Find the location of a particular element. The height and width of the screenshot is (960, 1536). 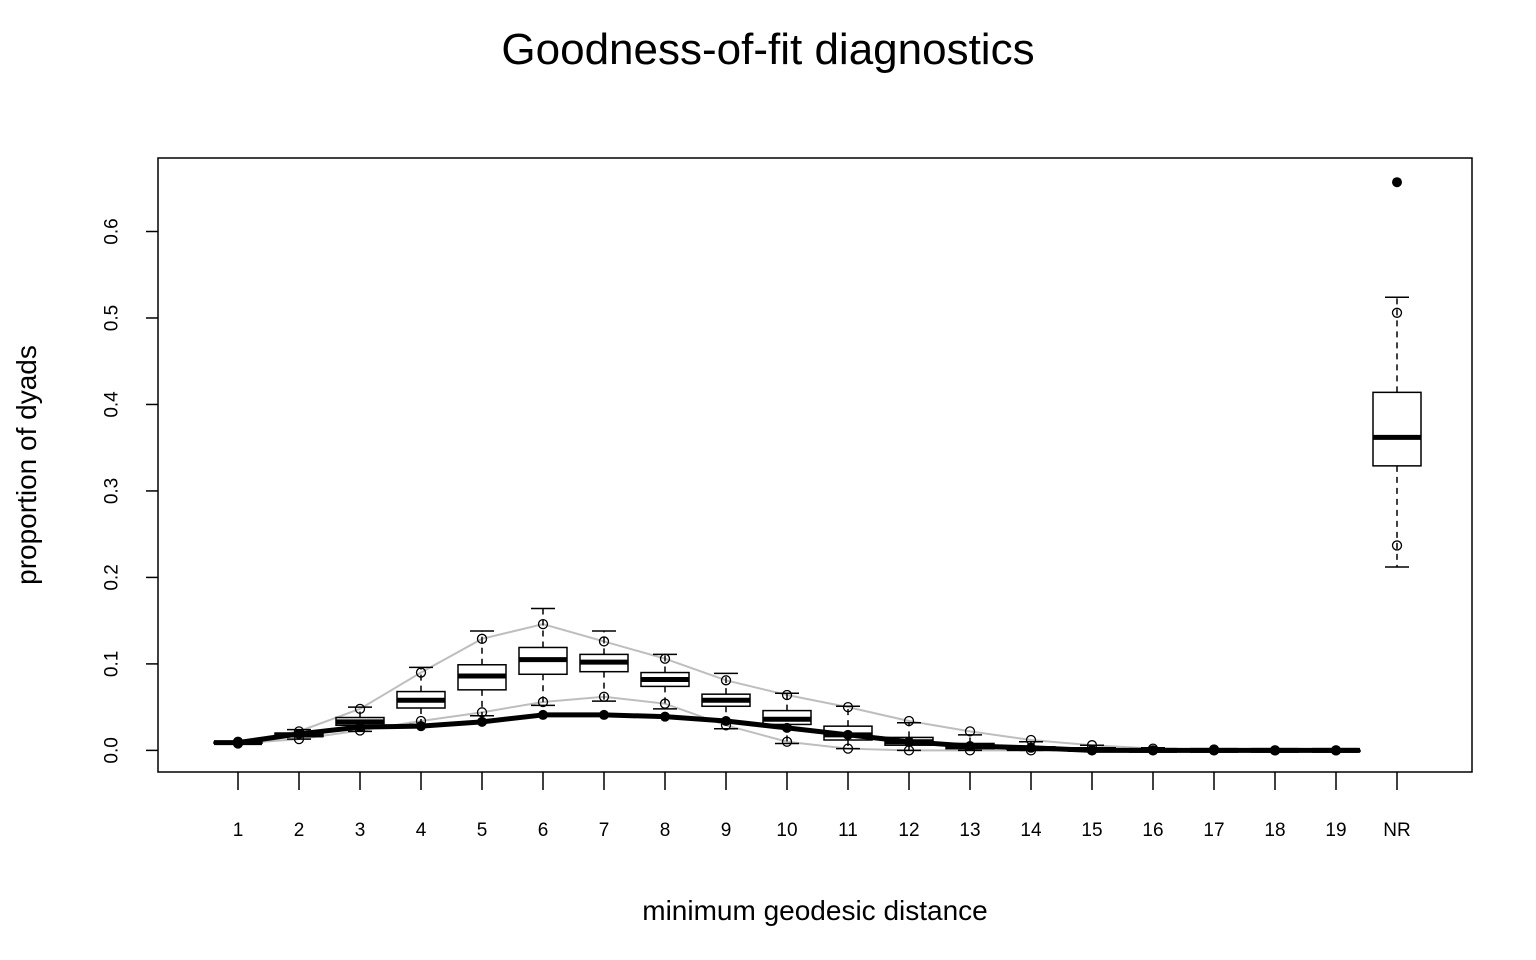

x-axis-label: minimum geodesic distance is located at coordinates (815, 910).